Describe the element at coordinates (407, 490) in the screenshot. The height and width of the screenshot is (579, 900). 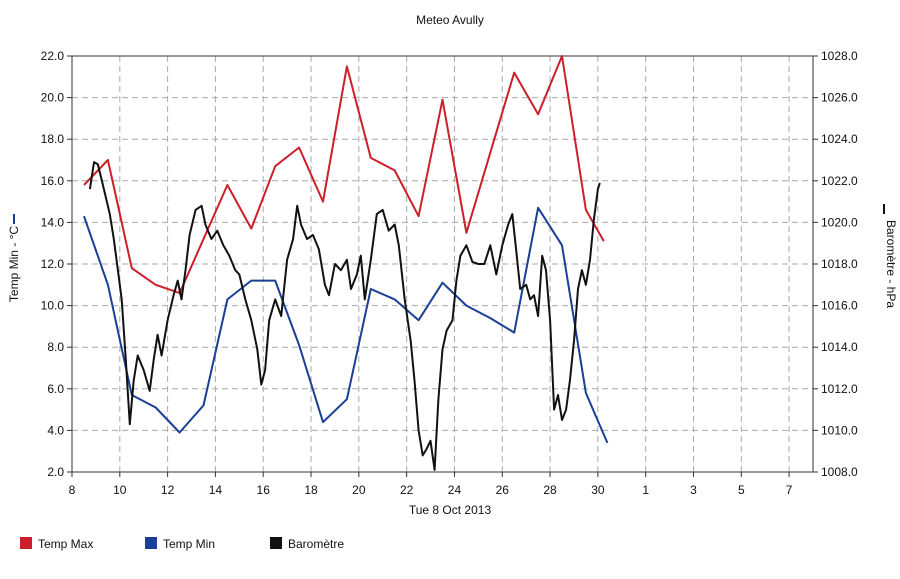
I see `x-tick-label: 22` at that location.